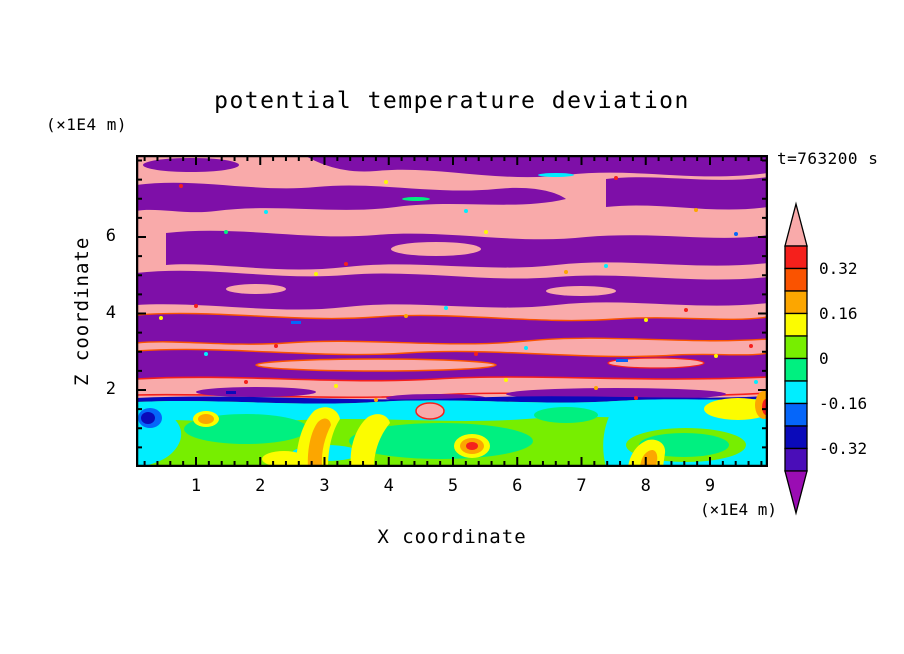 The image size is (904, 654). What do you see at coordinates (796, 493) in the screenshot?
I see `colorbar-under-arrow` at bounding box center [796, 493].